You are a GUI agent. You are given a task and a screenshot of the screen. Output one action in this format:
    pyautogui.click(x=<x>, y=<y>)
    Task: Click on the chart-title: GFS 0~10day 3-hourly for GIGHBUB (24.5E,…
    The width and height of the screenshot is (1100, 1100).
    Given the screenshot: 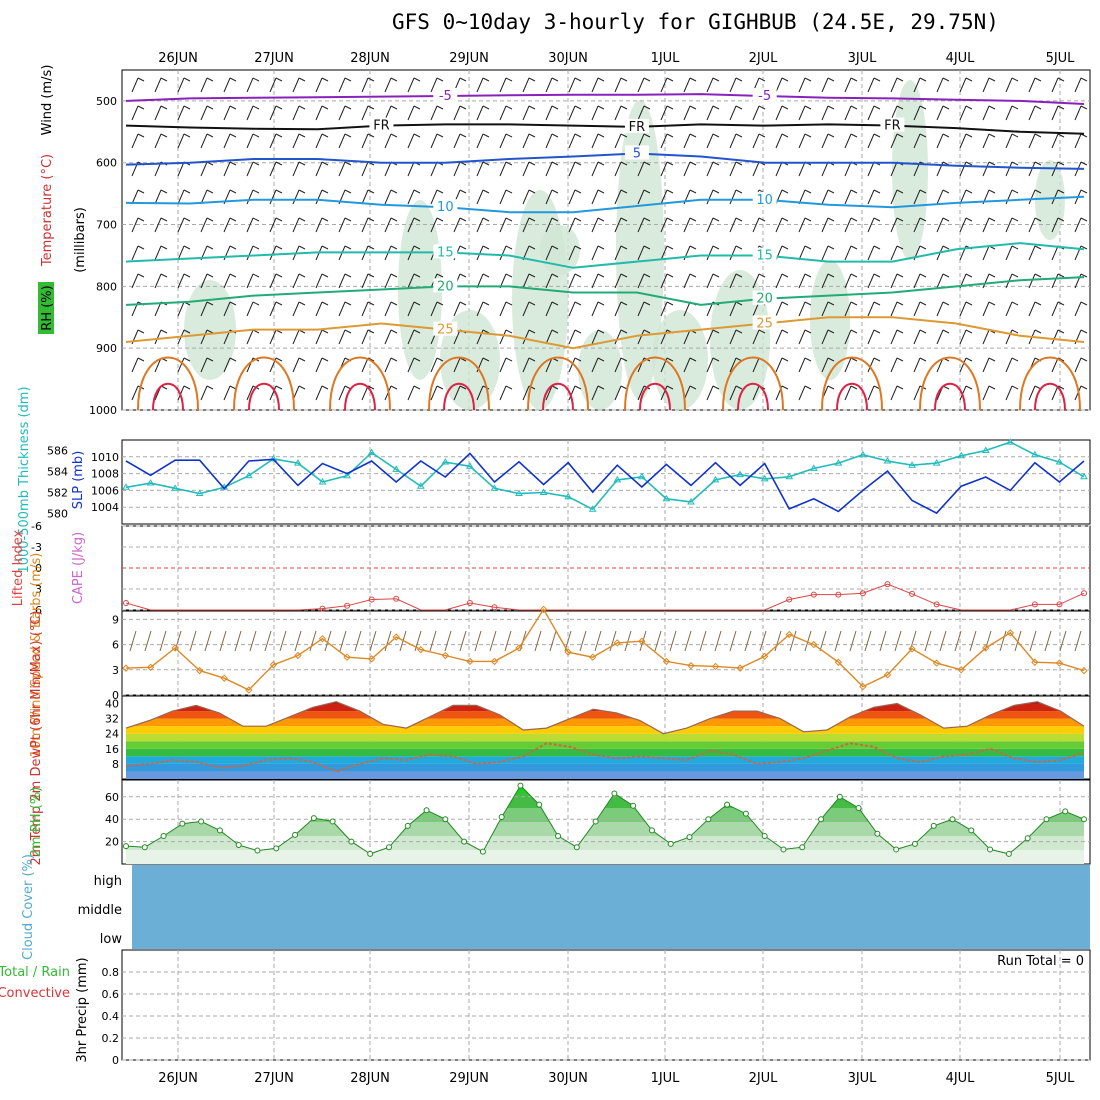 What is the action you would take?
    pyautogui.click(x=695, y=22)
    